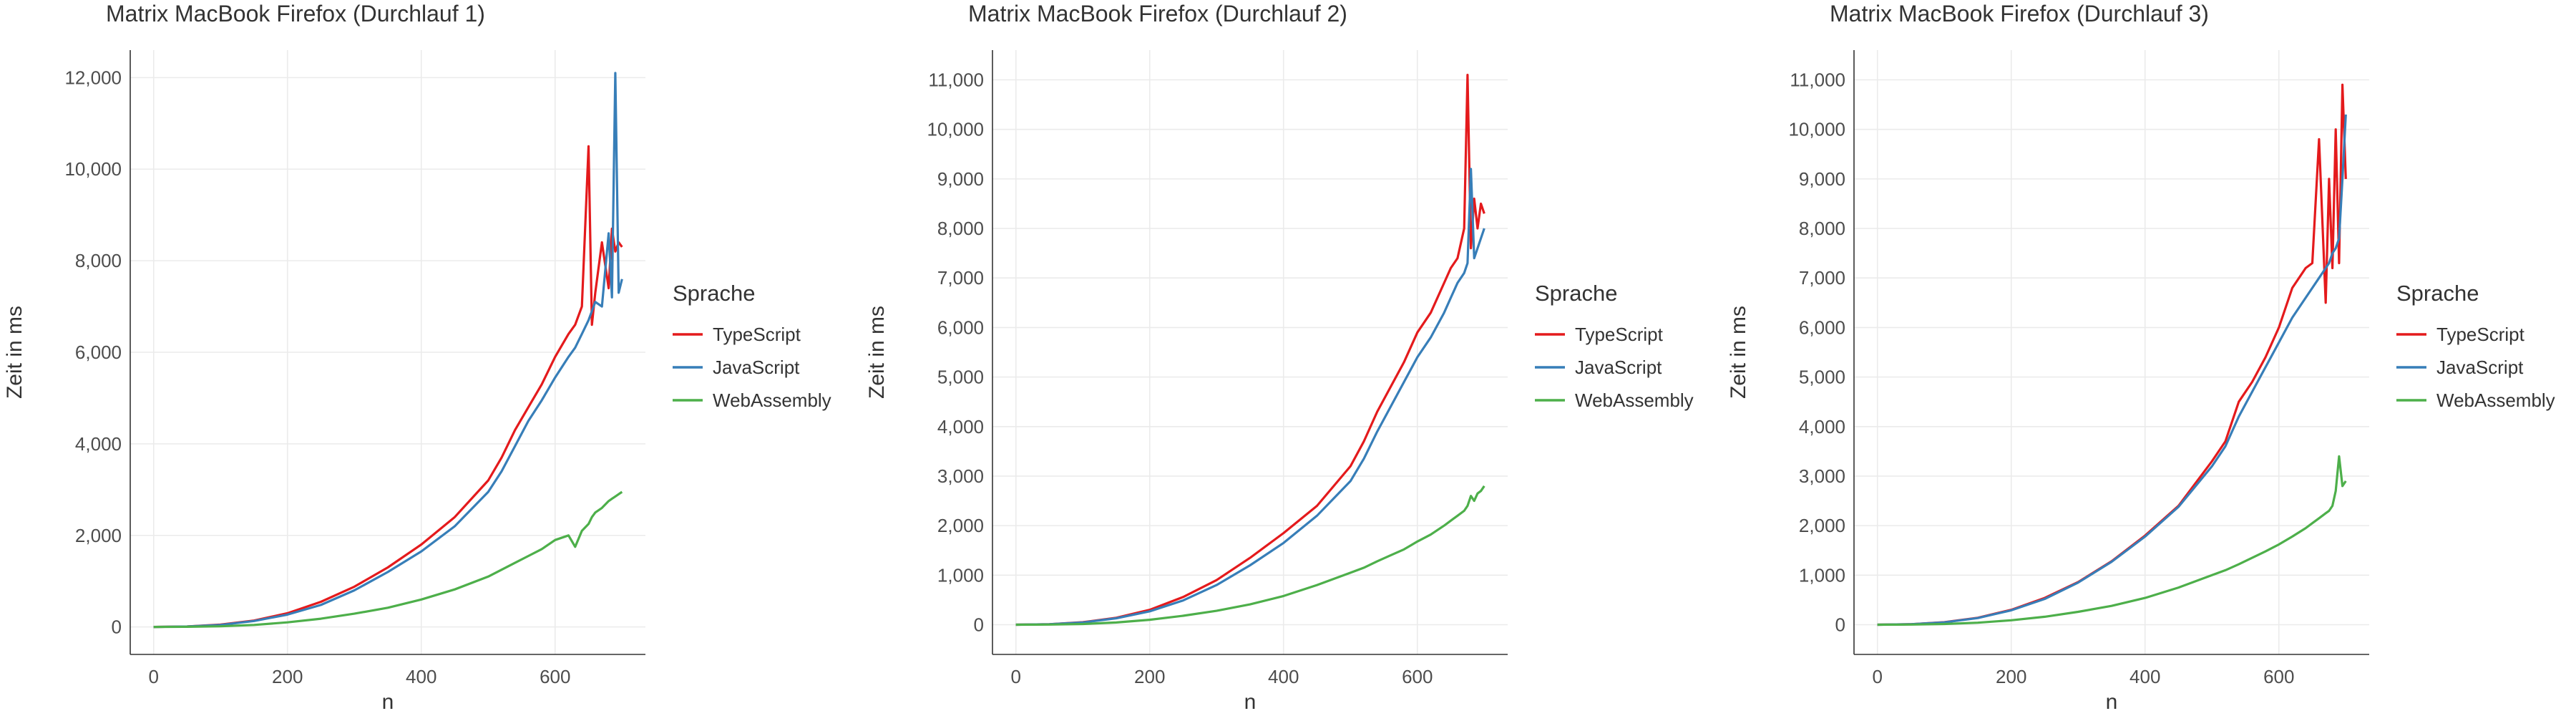  I want to click on chart-title: Matrix MacBook Firefox (Durchlauf 3), so click(2019, 13).